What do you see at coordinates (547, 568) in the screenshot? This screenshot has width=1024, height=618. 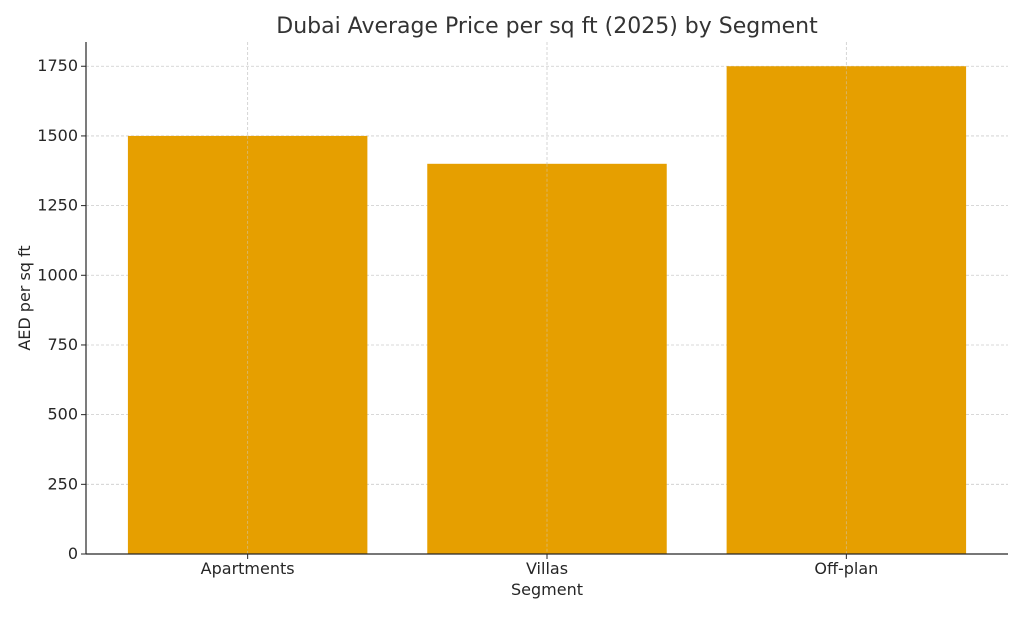 I see `x-tick-label: Villas` at bounding box center [547, 568].